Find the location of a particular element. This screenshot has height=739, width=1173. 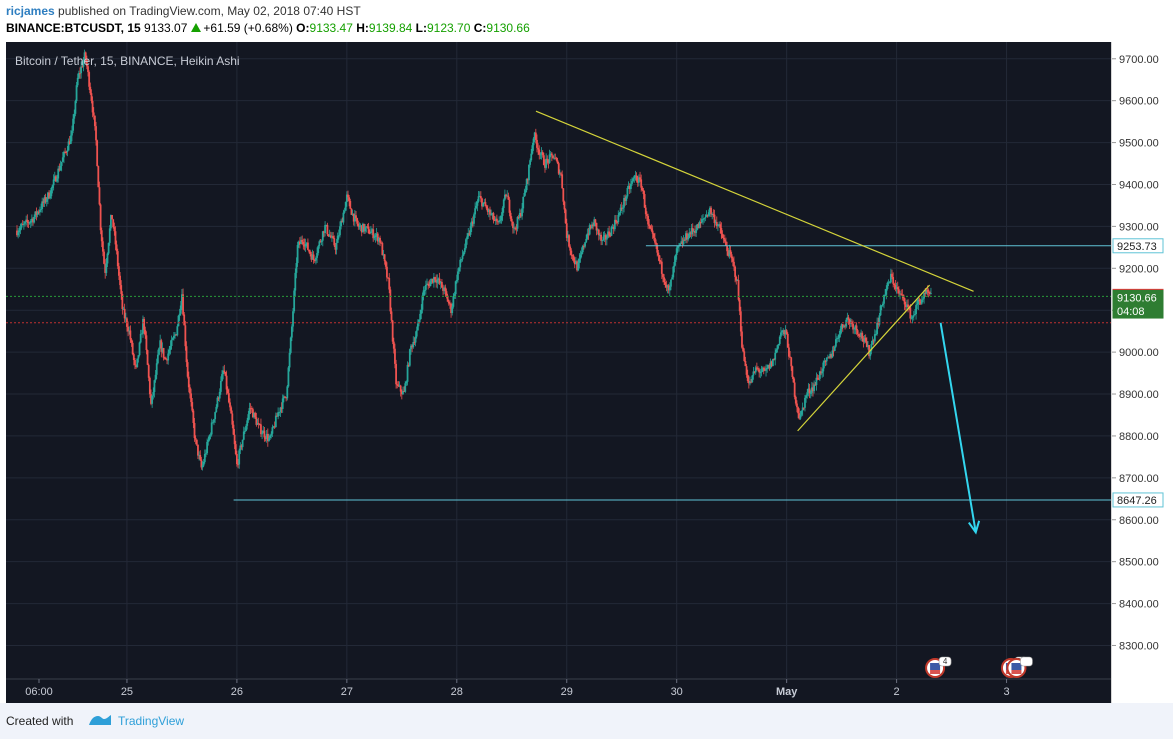

open-label: O: is located at coordinates (303, 28).